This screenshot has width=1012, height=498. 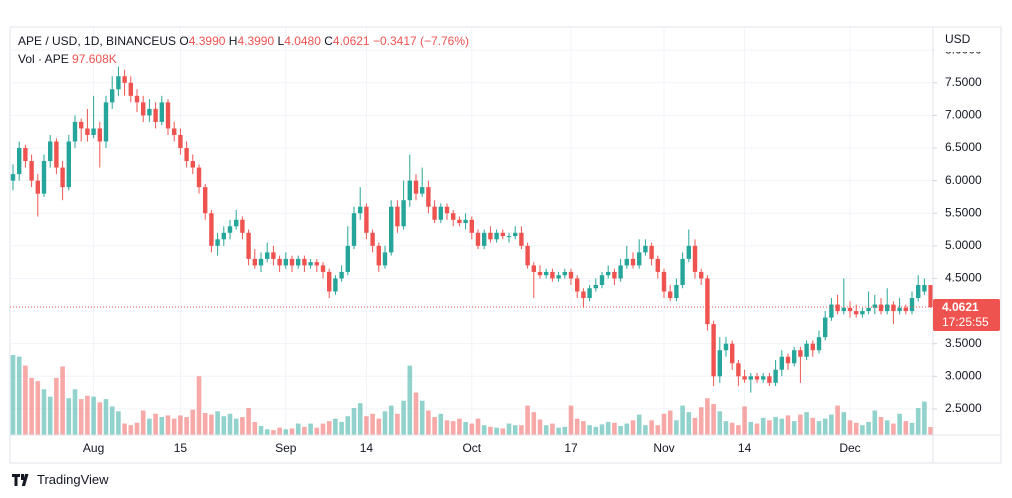 What do you see at coordinates (745, 448) in the screenshot?
I see `x-tick-label: 14` at bounding box center [745, 448].